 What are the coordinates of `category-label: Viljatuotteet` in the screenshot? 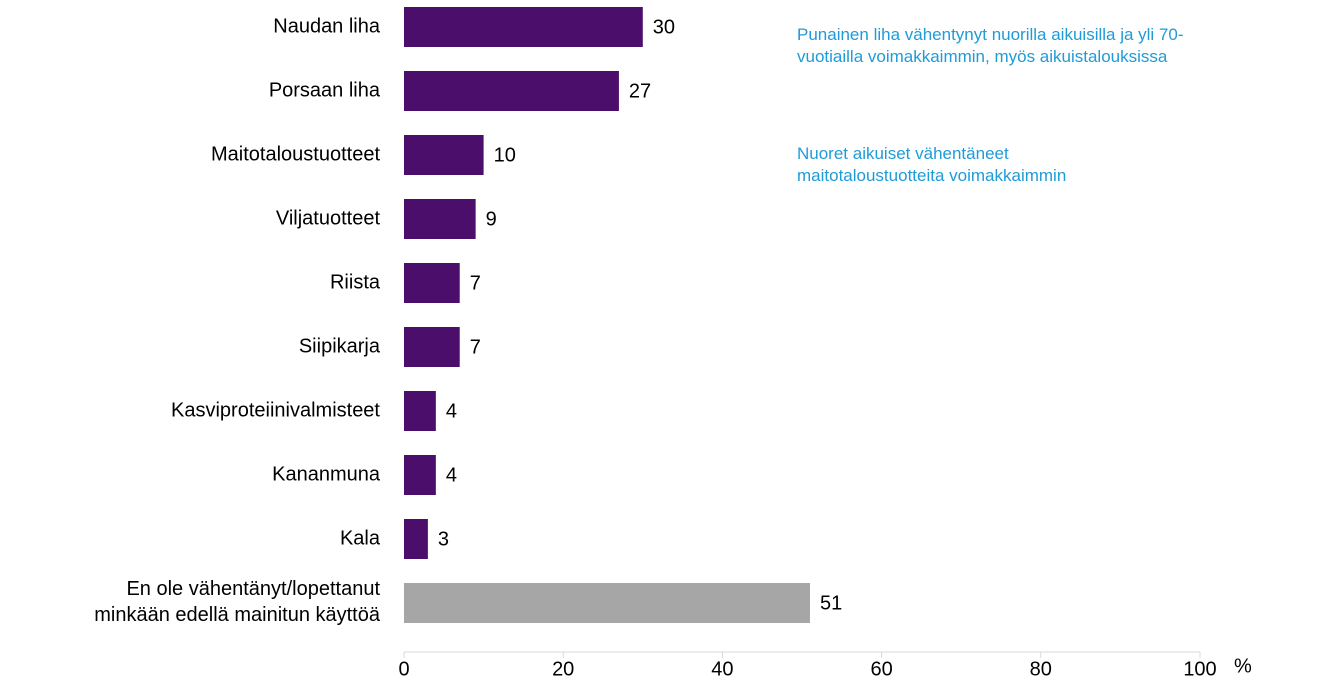 It's located at (328, 218).